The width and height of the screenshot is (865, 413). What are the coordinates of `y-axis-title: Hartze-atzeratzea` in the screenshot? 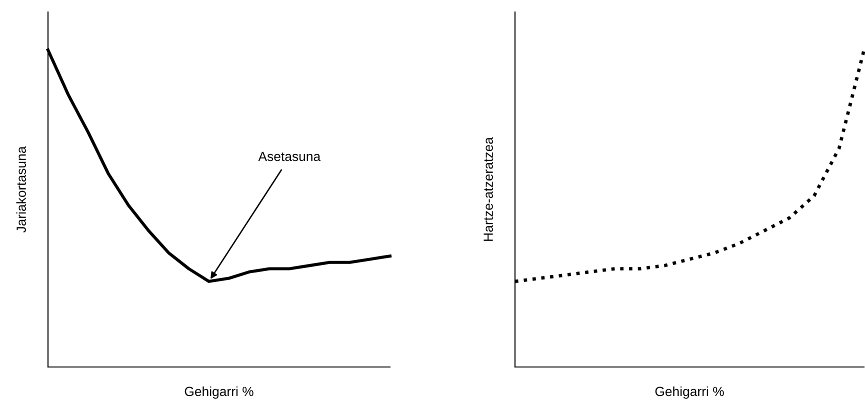 It's located at (488, 189).